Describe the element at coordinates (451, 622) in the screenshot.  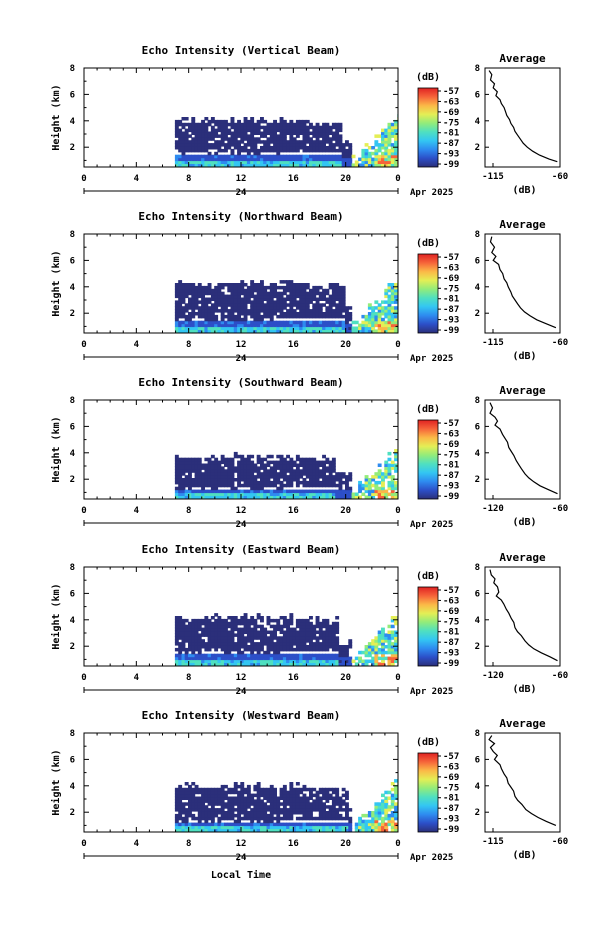
I see `colorbar-tick-label: -75` at that location.